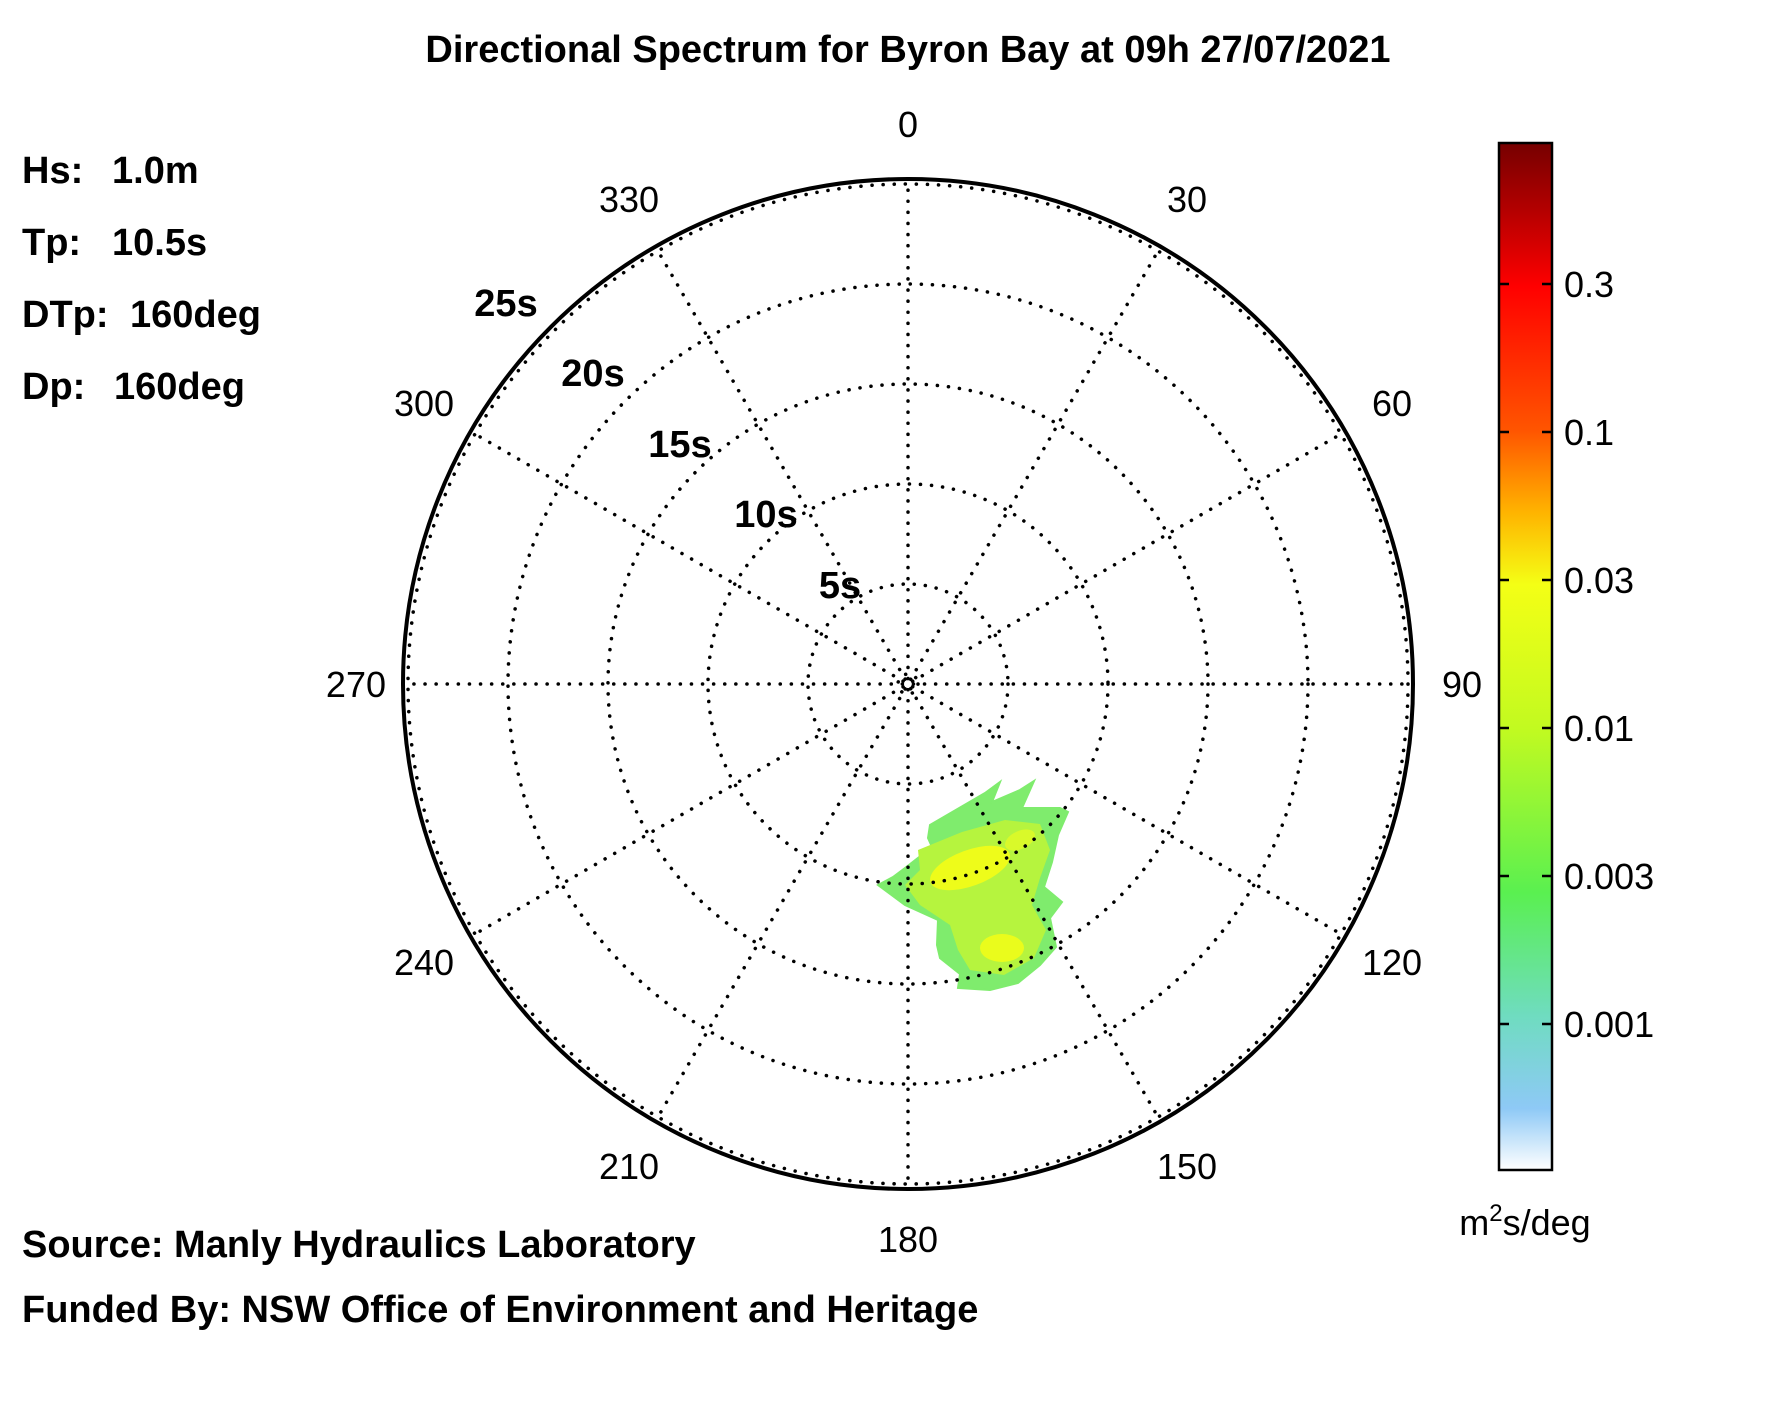 Image resolution: width=1775 pixels, height=1408 pixels. I want to click on ring-label-20s: 20s, so click(592, 374).